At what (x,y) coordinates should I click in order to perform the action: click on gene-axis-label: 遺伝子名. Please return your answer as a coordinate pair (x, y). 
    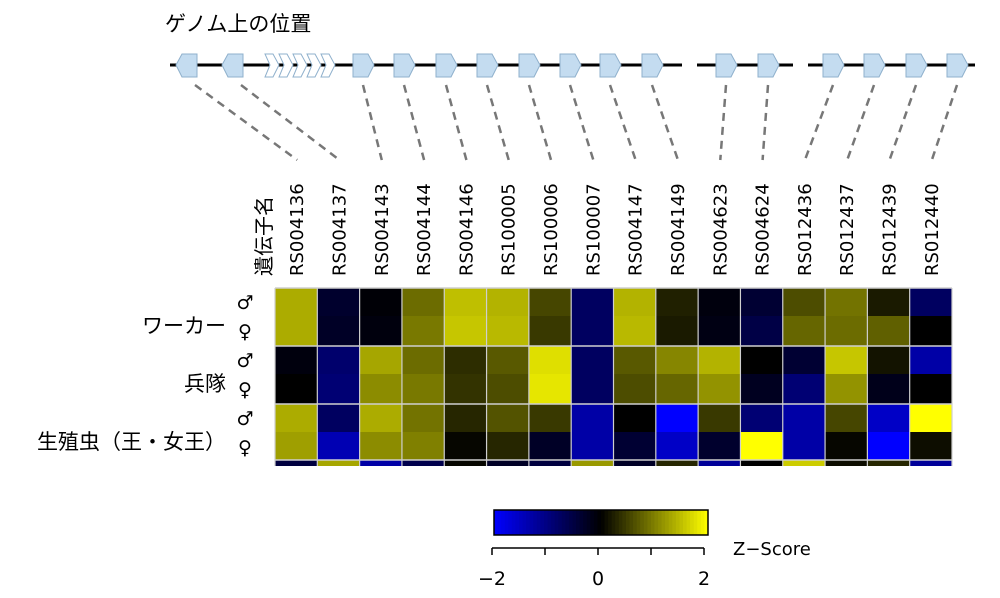
    Looking at the image, I should click on (264, 236).